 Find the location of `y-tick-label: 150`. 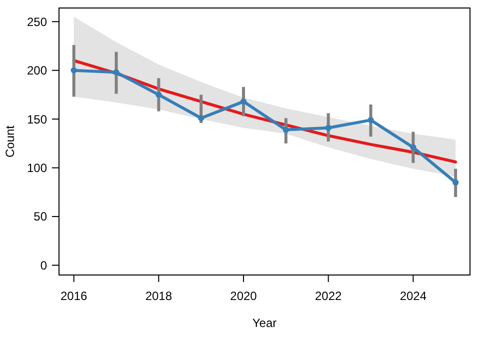

y-tick-label: 150 is located at coordinates (37, 119).